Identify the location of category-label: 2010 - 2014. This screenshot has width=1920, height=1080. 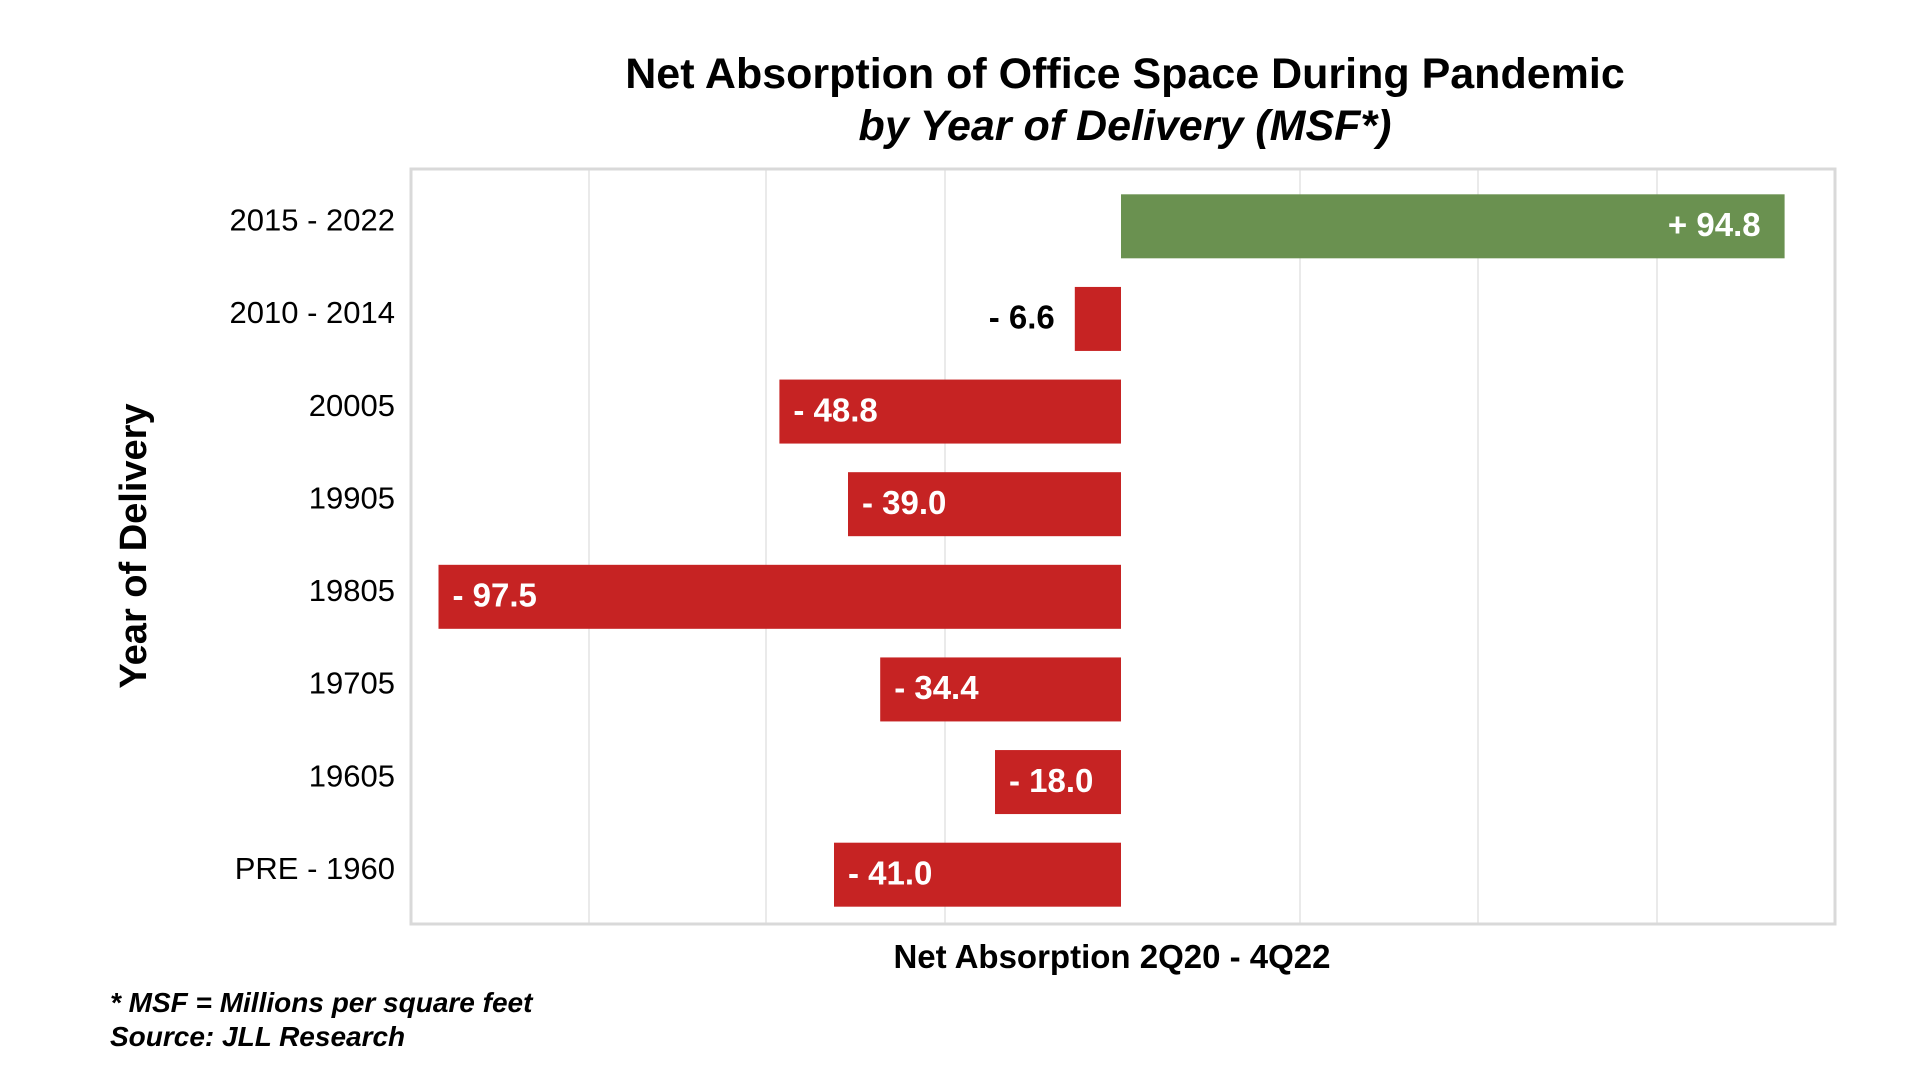
(312, 312).